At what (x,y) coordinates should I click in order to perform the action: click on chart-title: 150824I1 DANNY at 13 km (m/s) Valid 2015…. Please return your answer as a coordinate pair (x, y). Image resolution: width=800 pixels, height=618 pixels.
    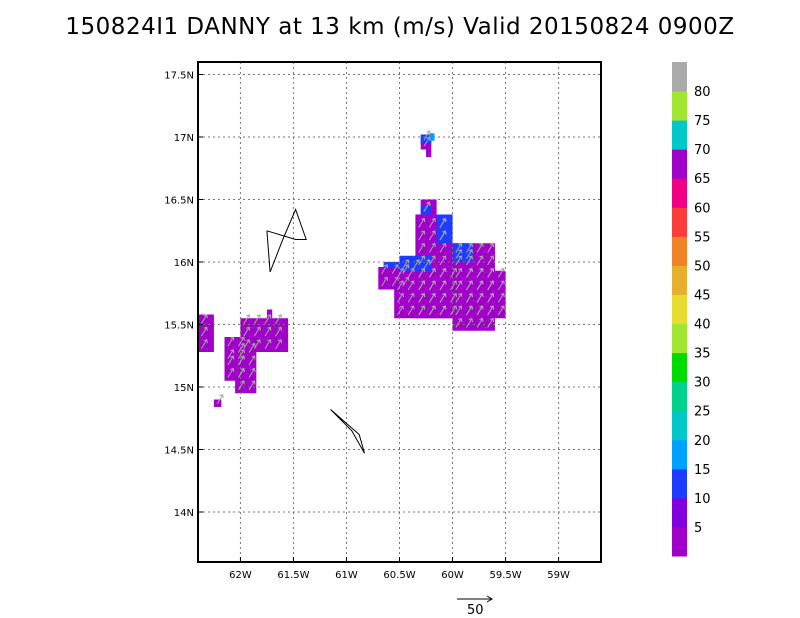
    Looking at the image, I should click on (400, 27).